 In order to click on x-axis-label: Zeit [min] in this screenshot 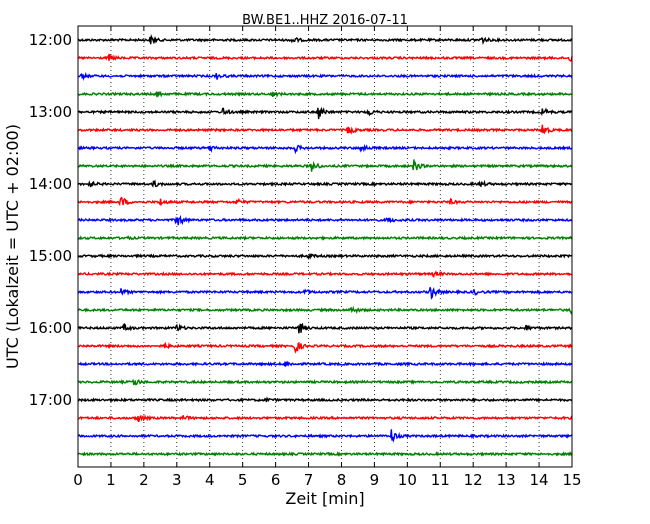, I will do `click(324, 498)`.